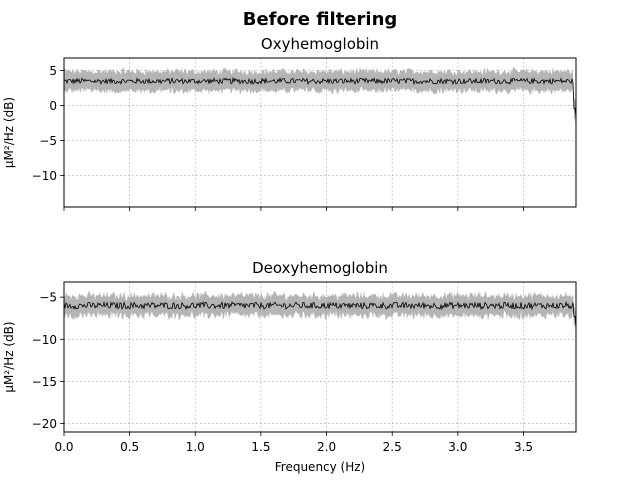  Describe the element at coordinates (320, 268) in the screenshot. I see `panel-title: Deoxyhemoglobin` at that location.